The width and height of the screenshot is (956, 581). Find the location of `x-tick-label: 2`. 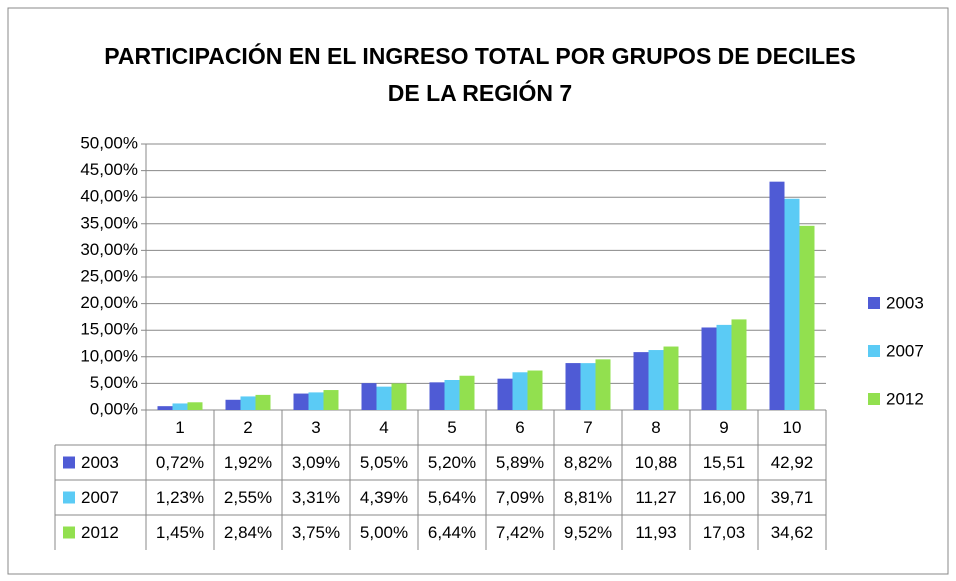

x-tick-label: 2 is located at coordinates (247, 427).